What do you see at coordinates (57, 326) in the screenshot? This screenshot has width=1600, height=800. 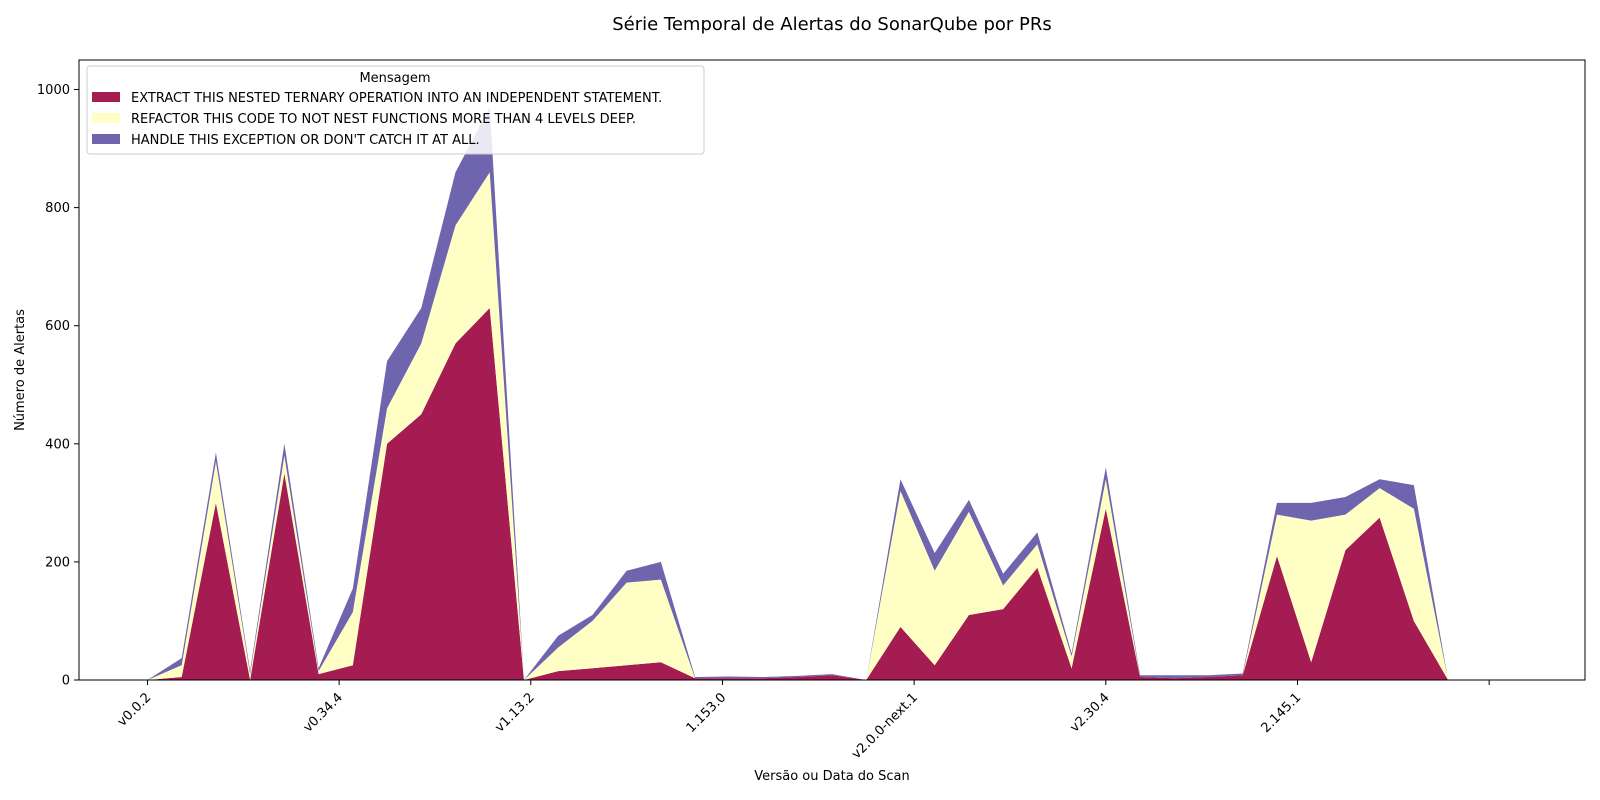 I see `y-tick-label: 600` at bounding box center [57, 326].